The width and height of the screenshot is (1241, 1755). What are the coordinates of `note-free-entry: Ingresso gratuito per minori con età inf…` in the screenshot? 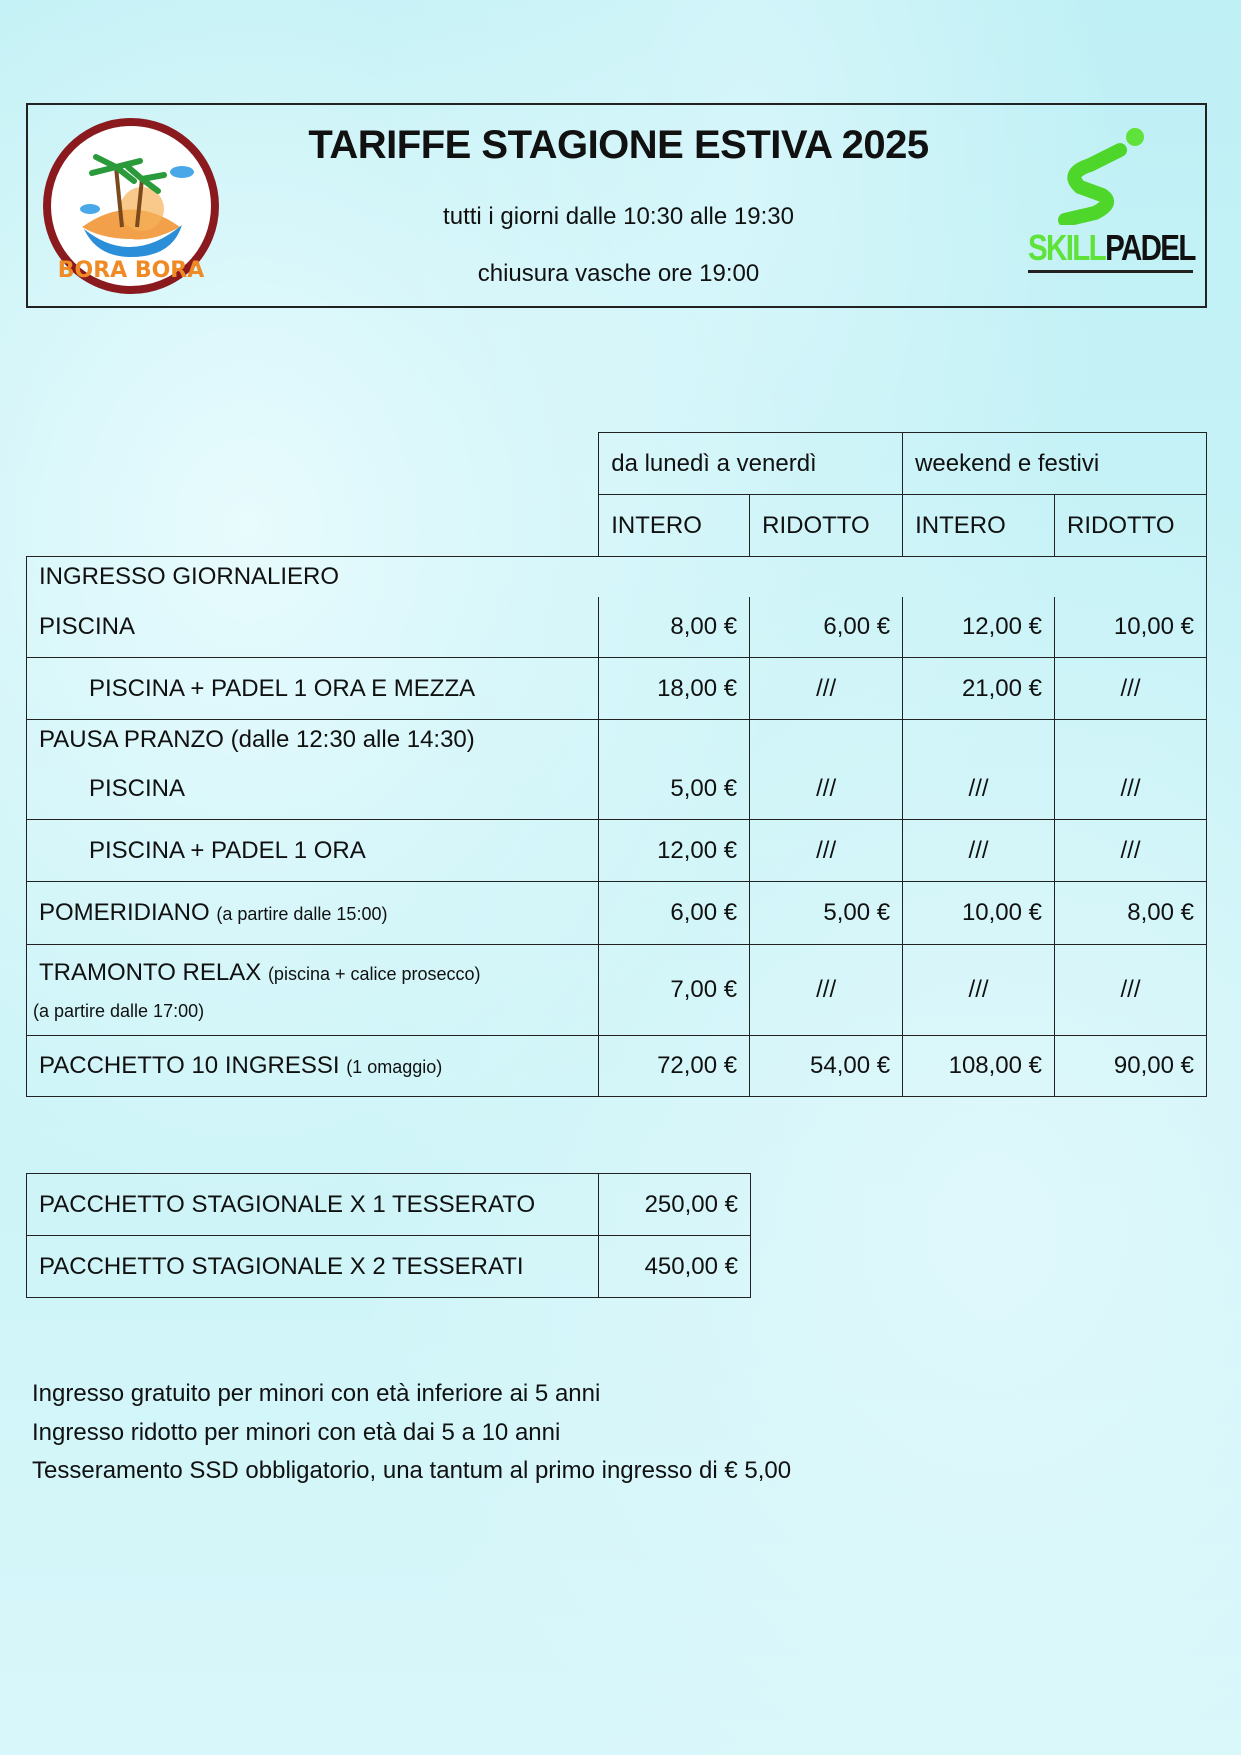 It's located at (316, 1393).